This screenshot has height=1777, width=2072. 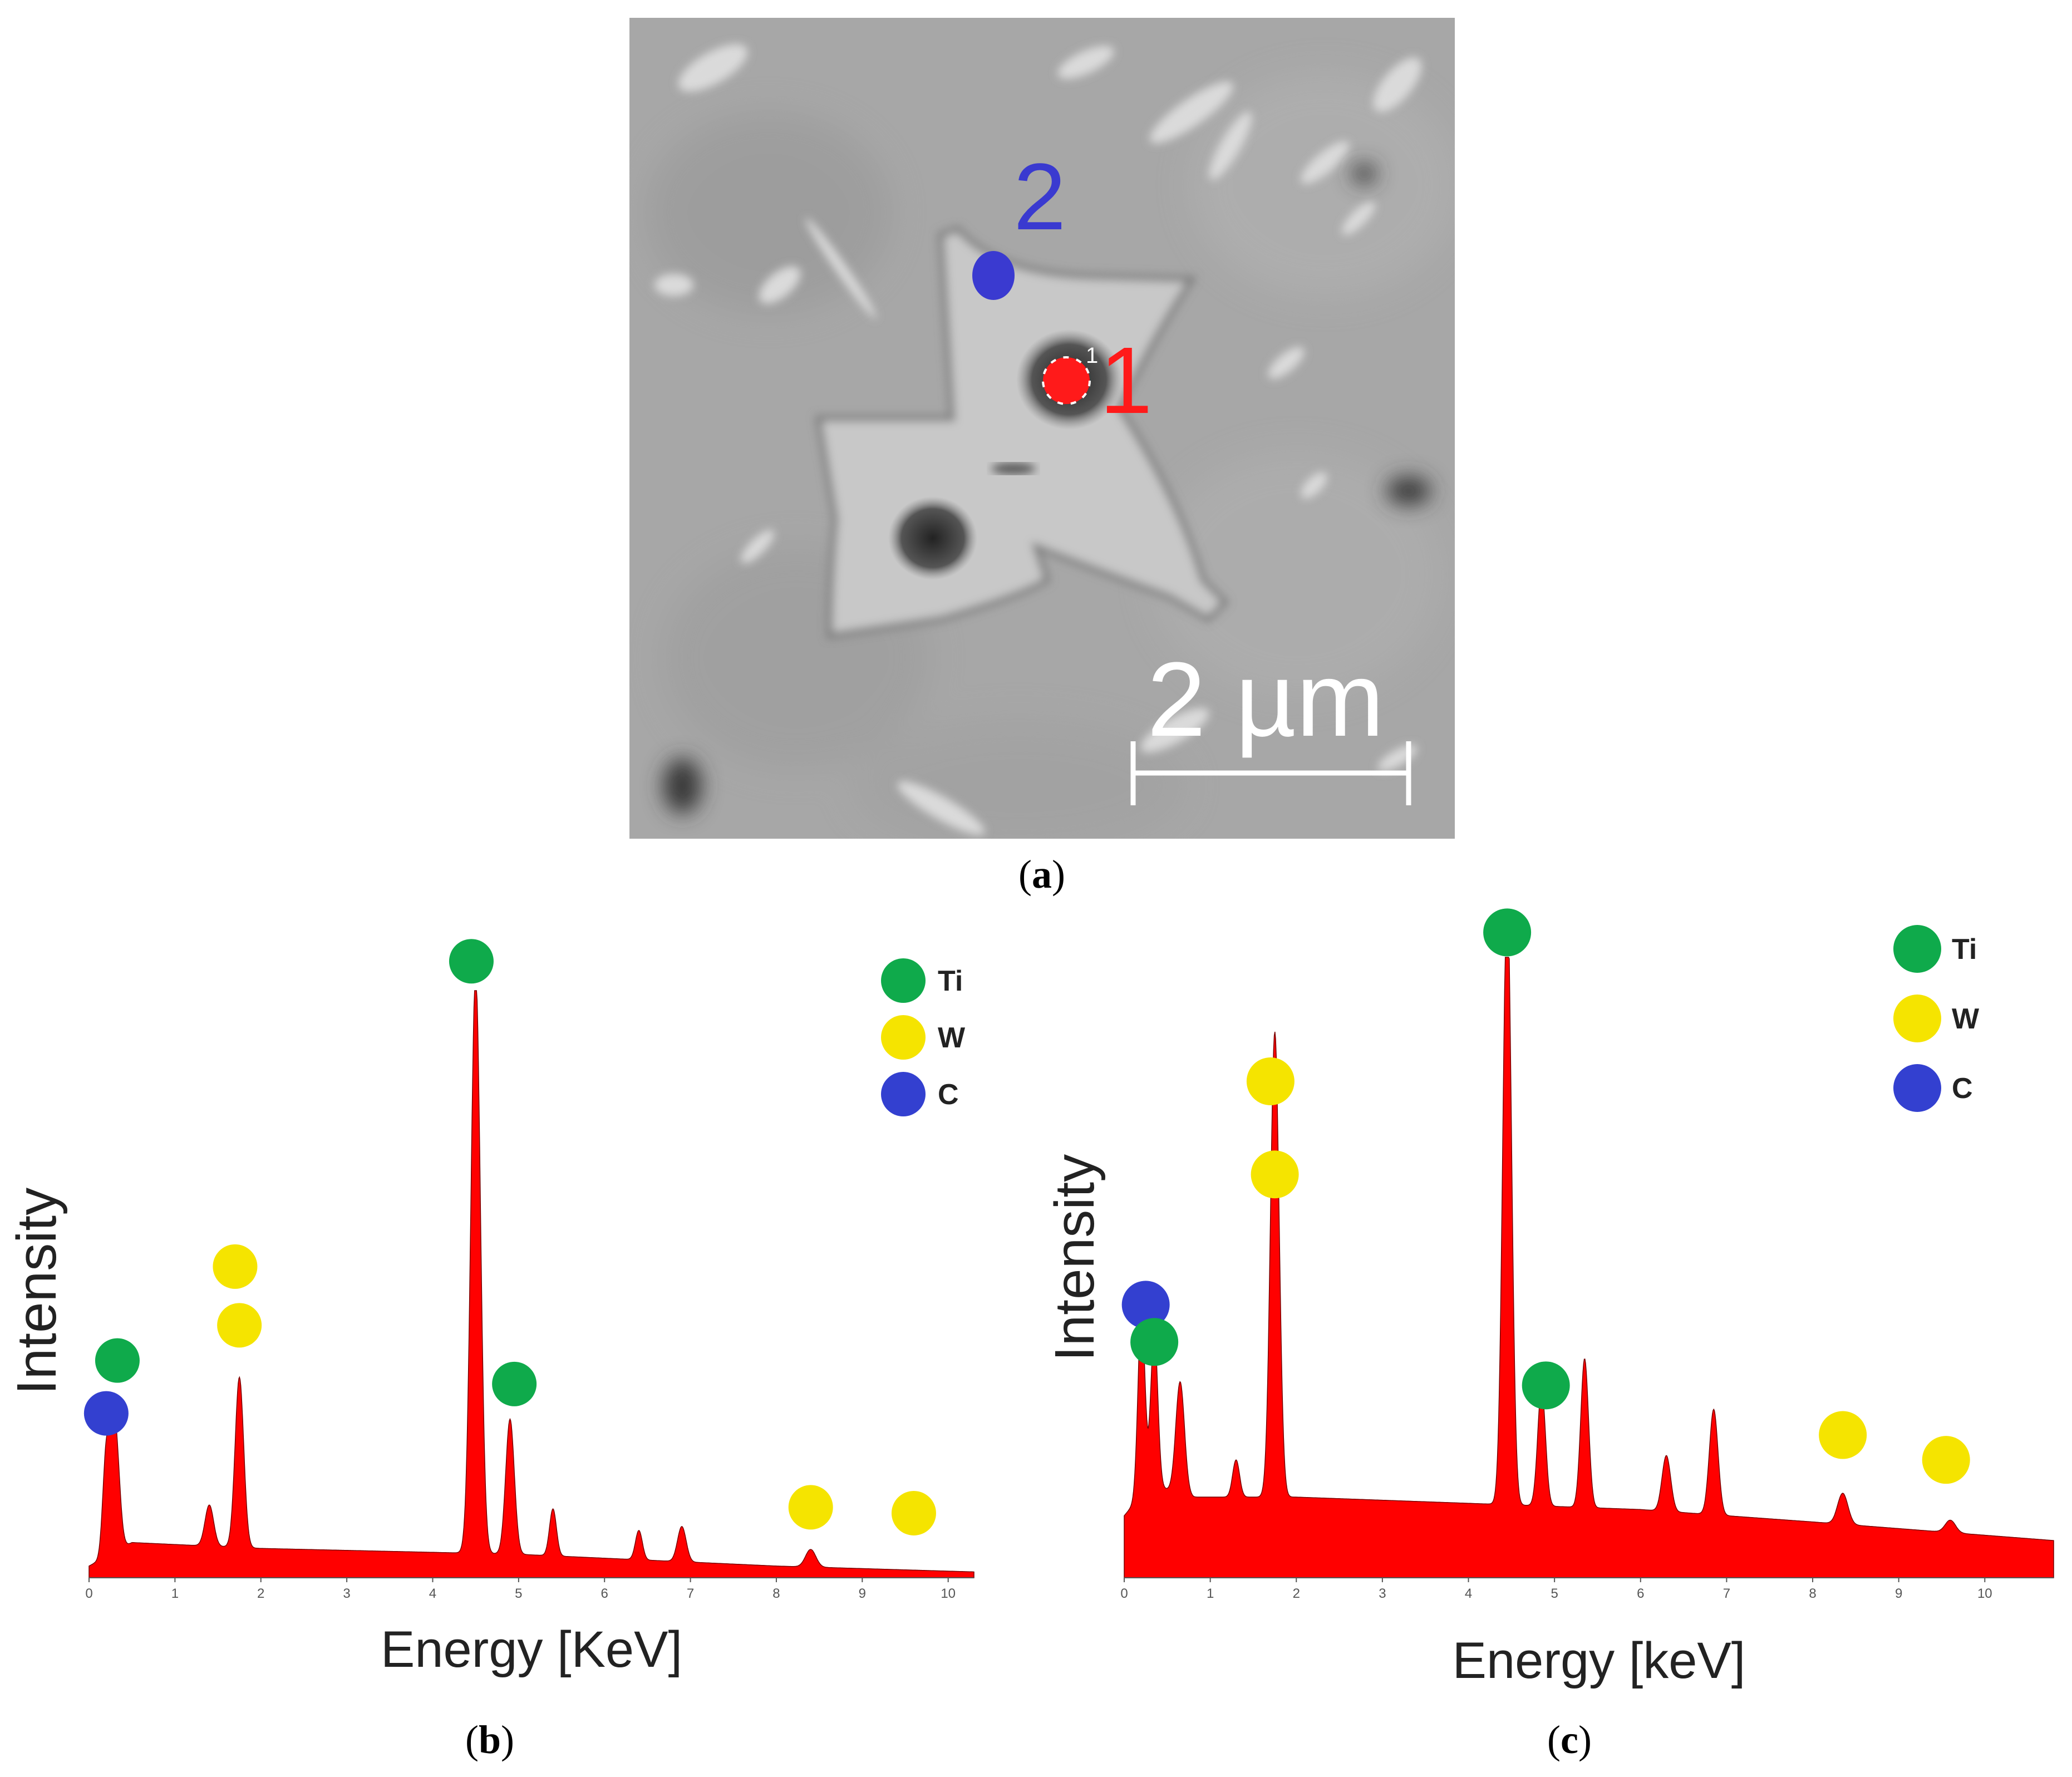 I want to click on legend-marker-c-b, so click(x=904, y=1094).